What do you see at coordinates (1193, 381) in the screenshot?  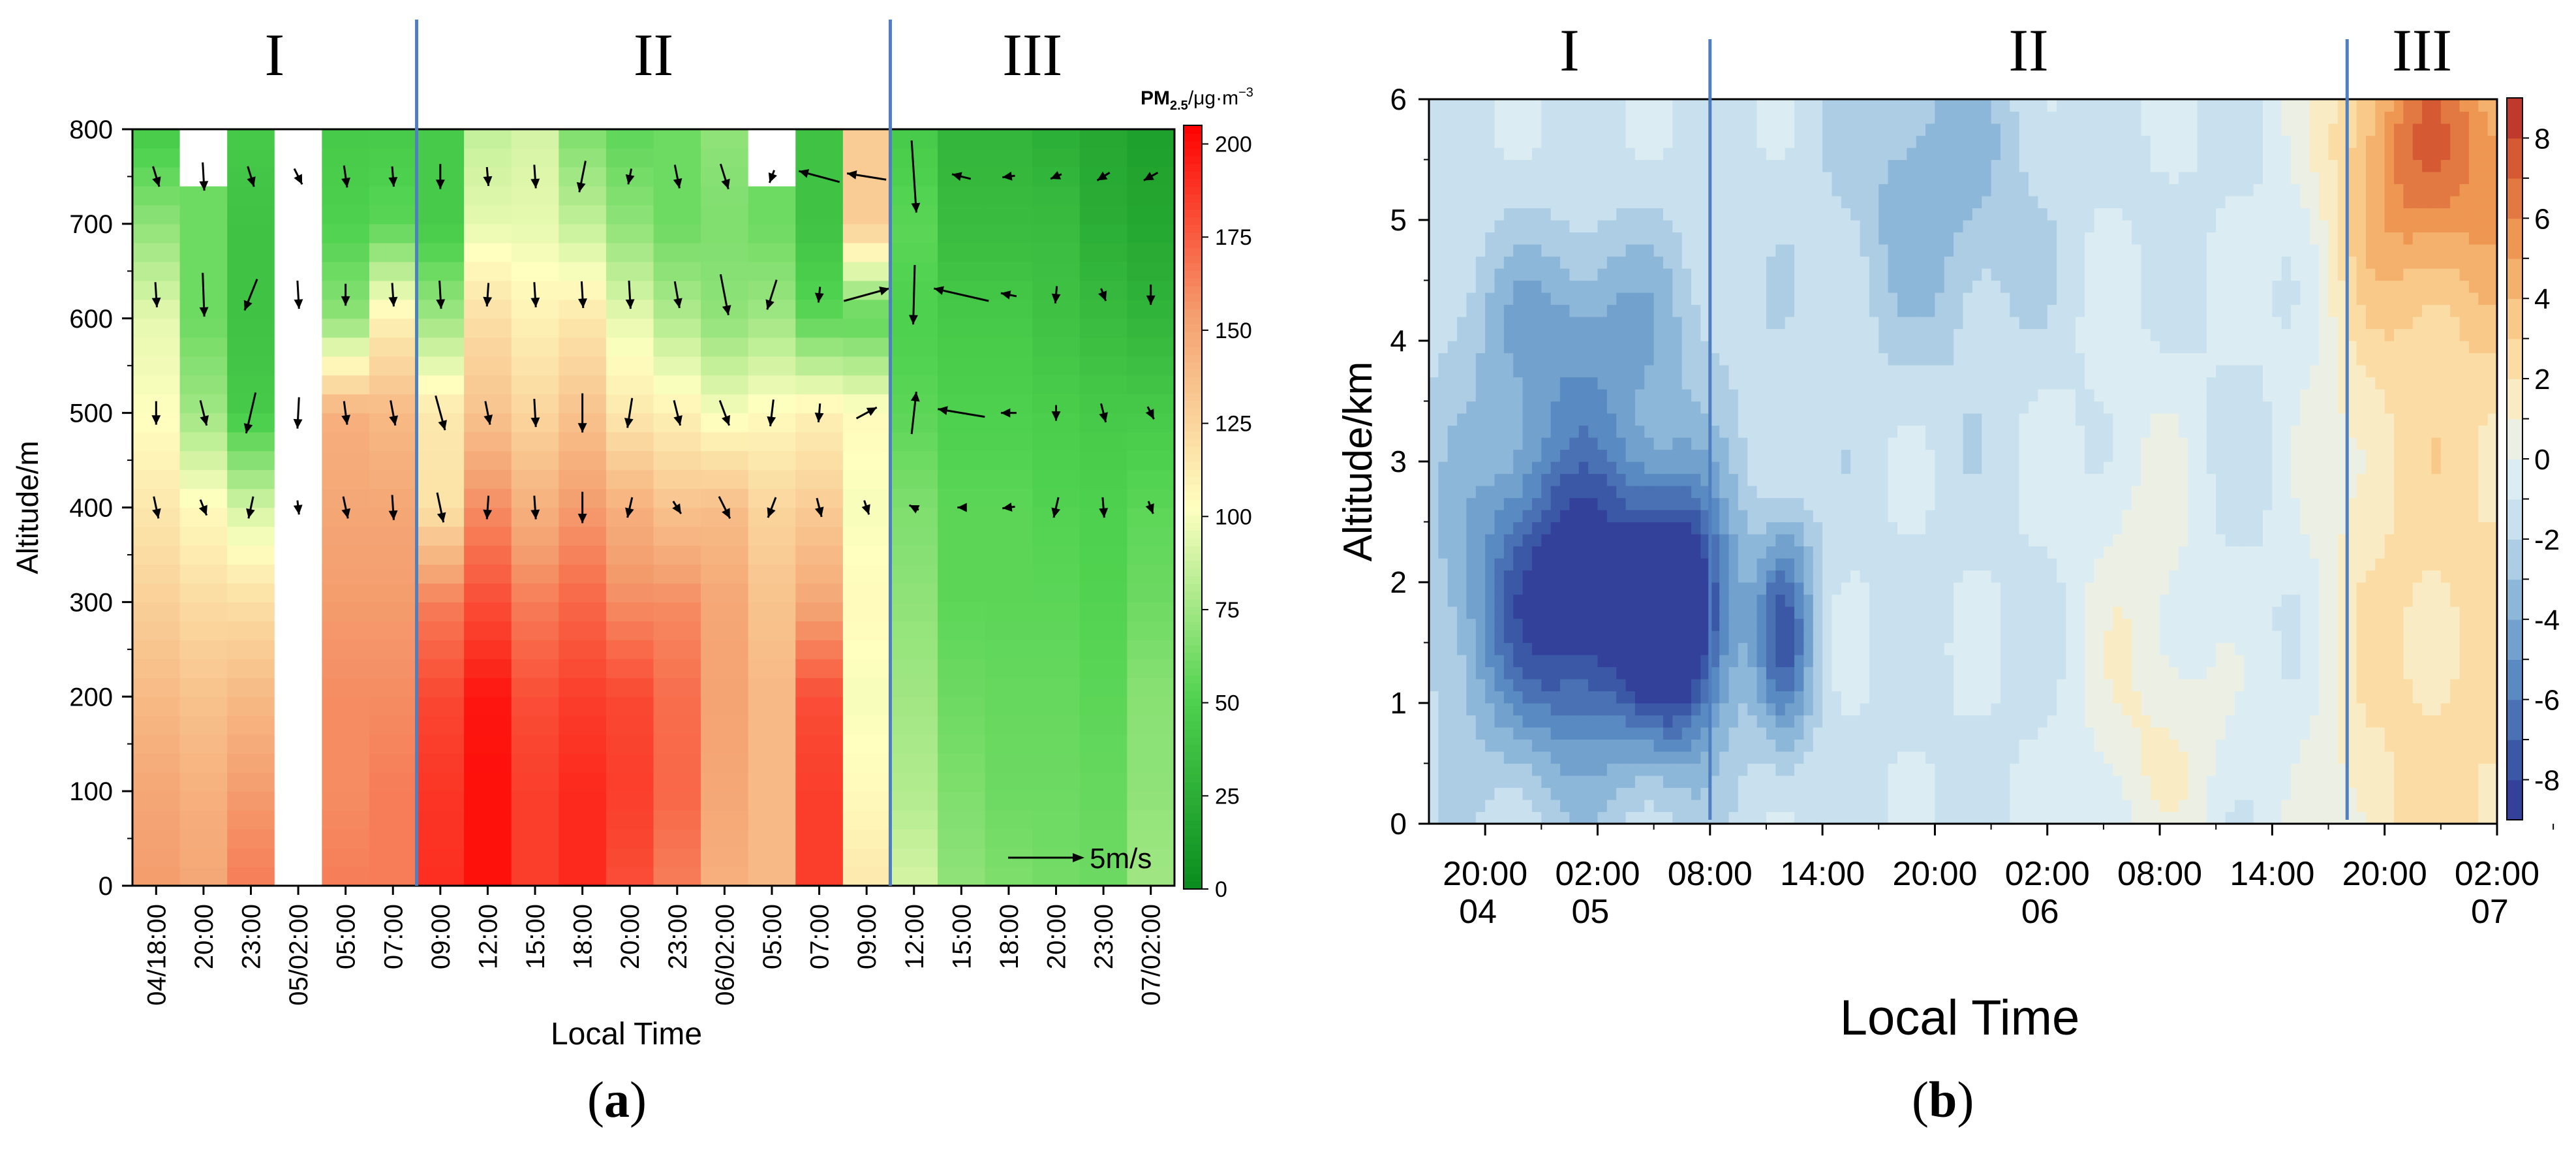 I see `colorbar-a-segment` at bounding box center [1193, 381].